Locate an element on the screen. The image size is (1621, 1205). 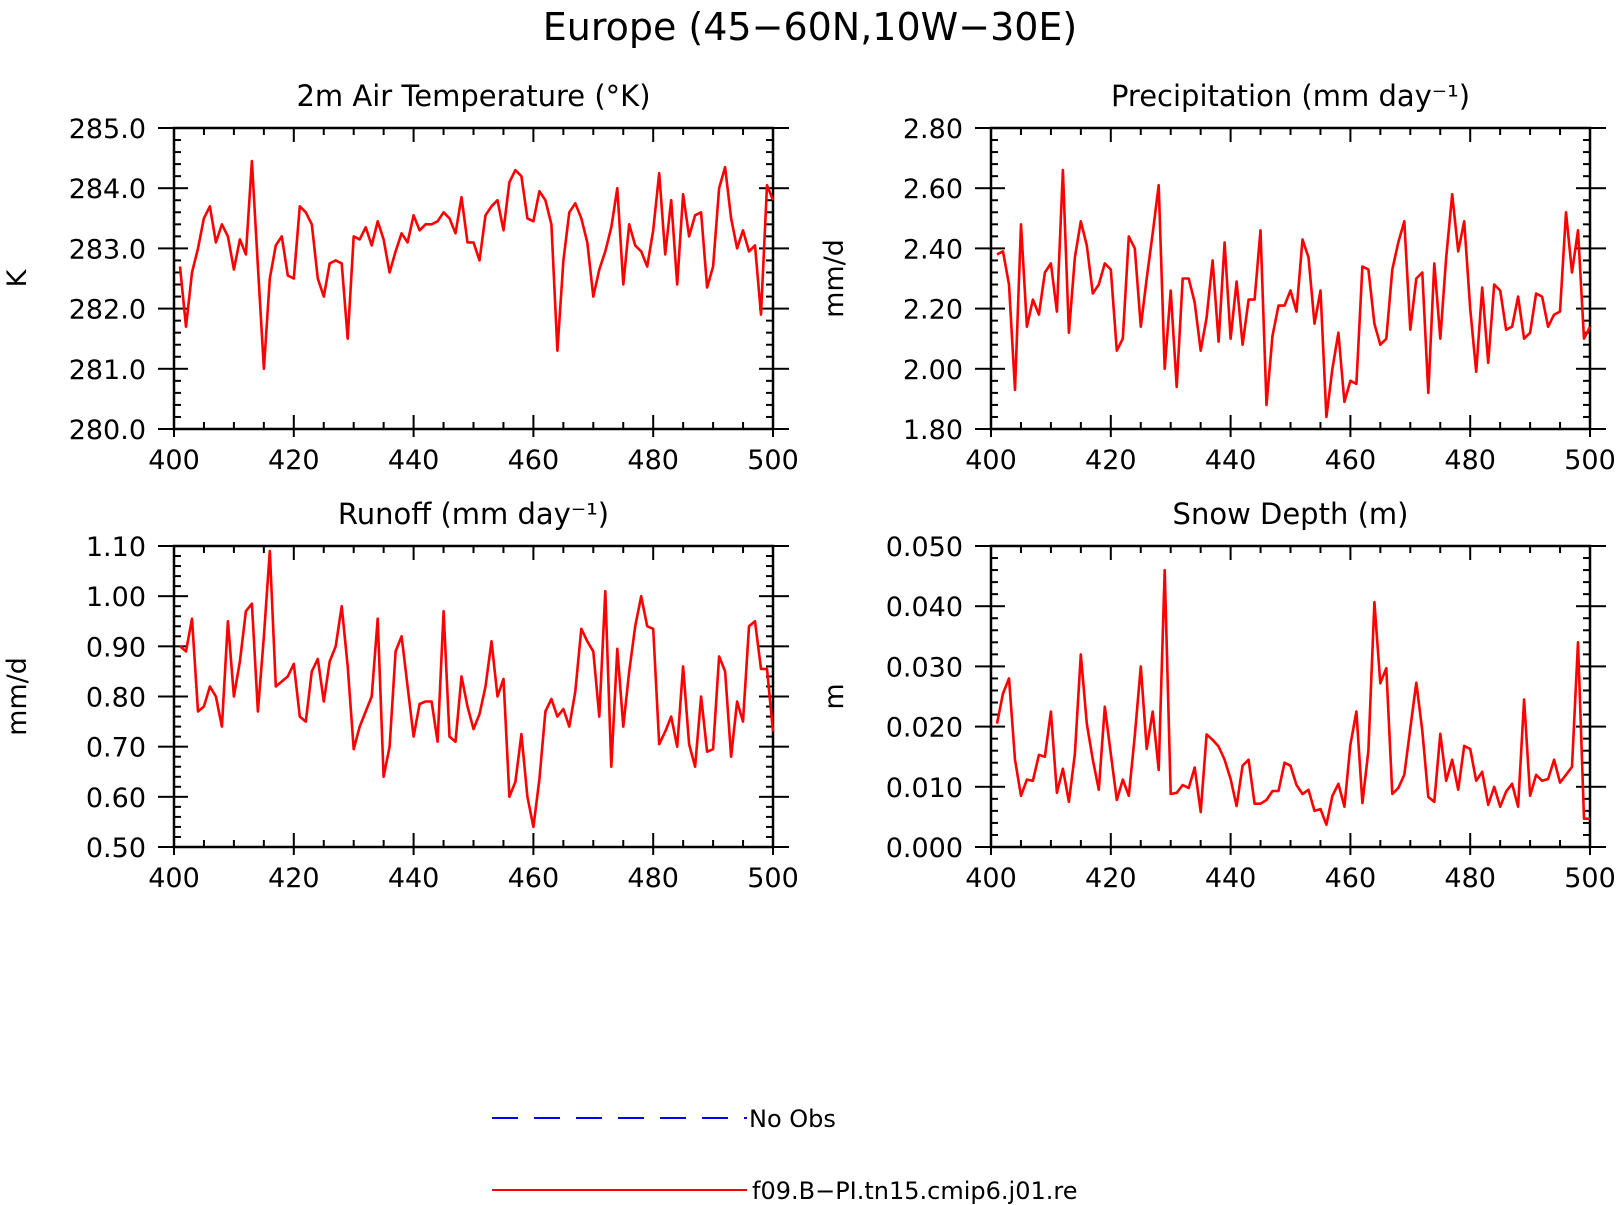
panel-title: Snow Depth (m) is located at coordinates (1291, 514).